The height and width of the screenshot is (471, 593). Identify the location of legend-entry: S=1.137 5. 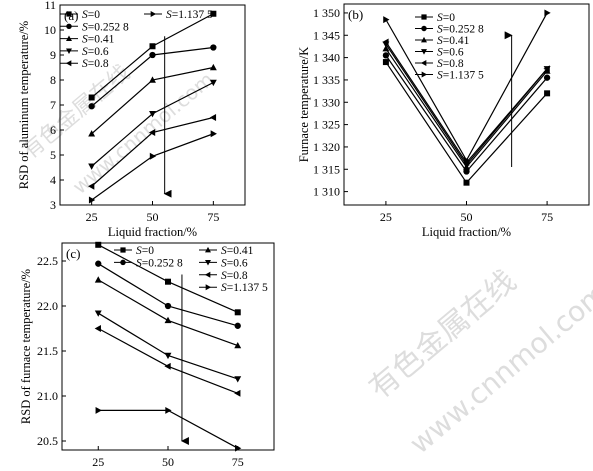
(178, 15).